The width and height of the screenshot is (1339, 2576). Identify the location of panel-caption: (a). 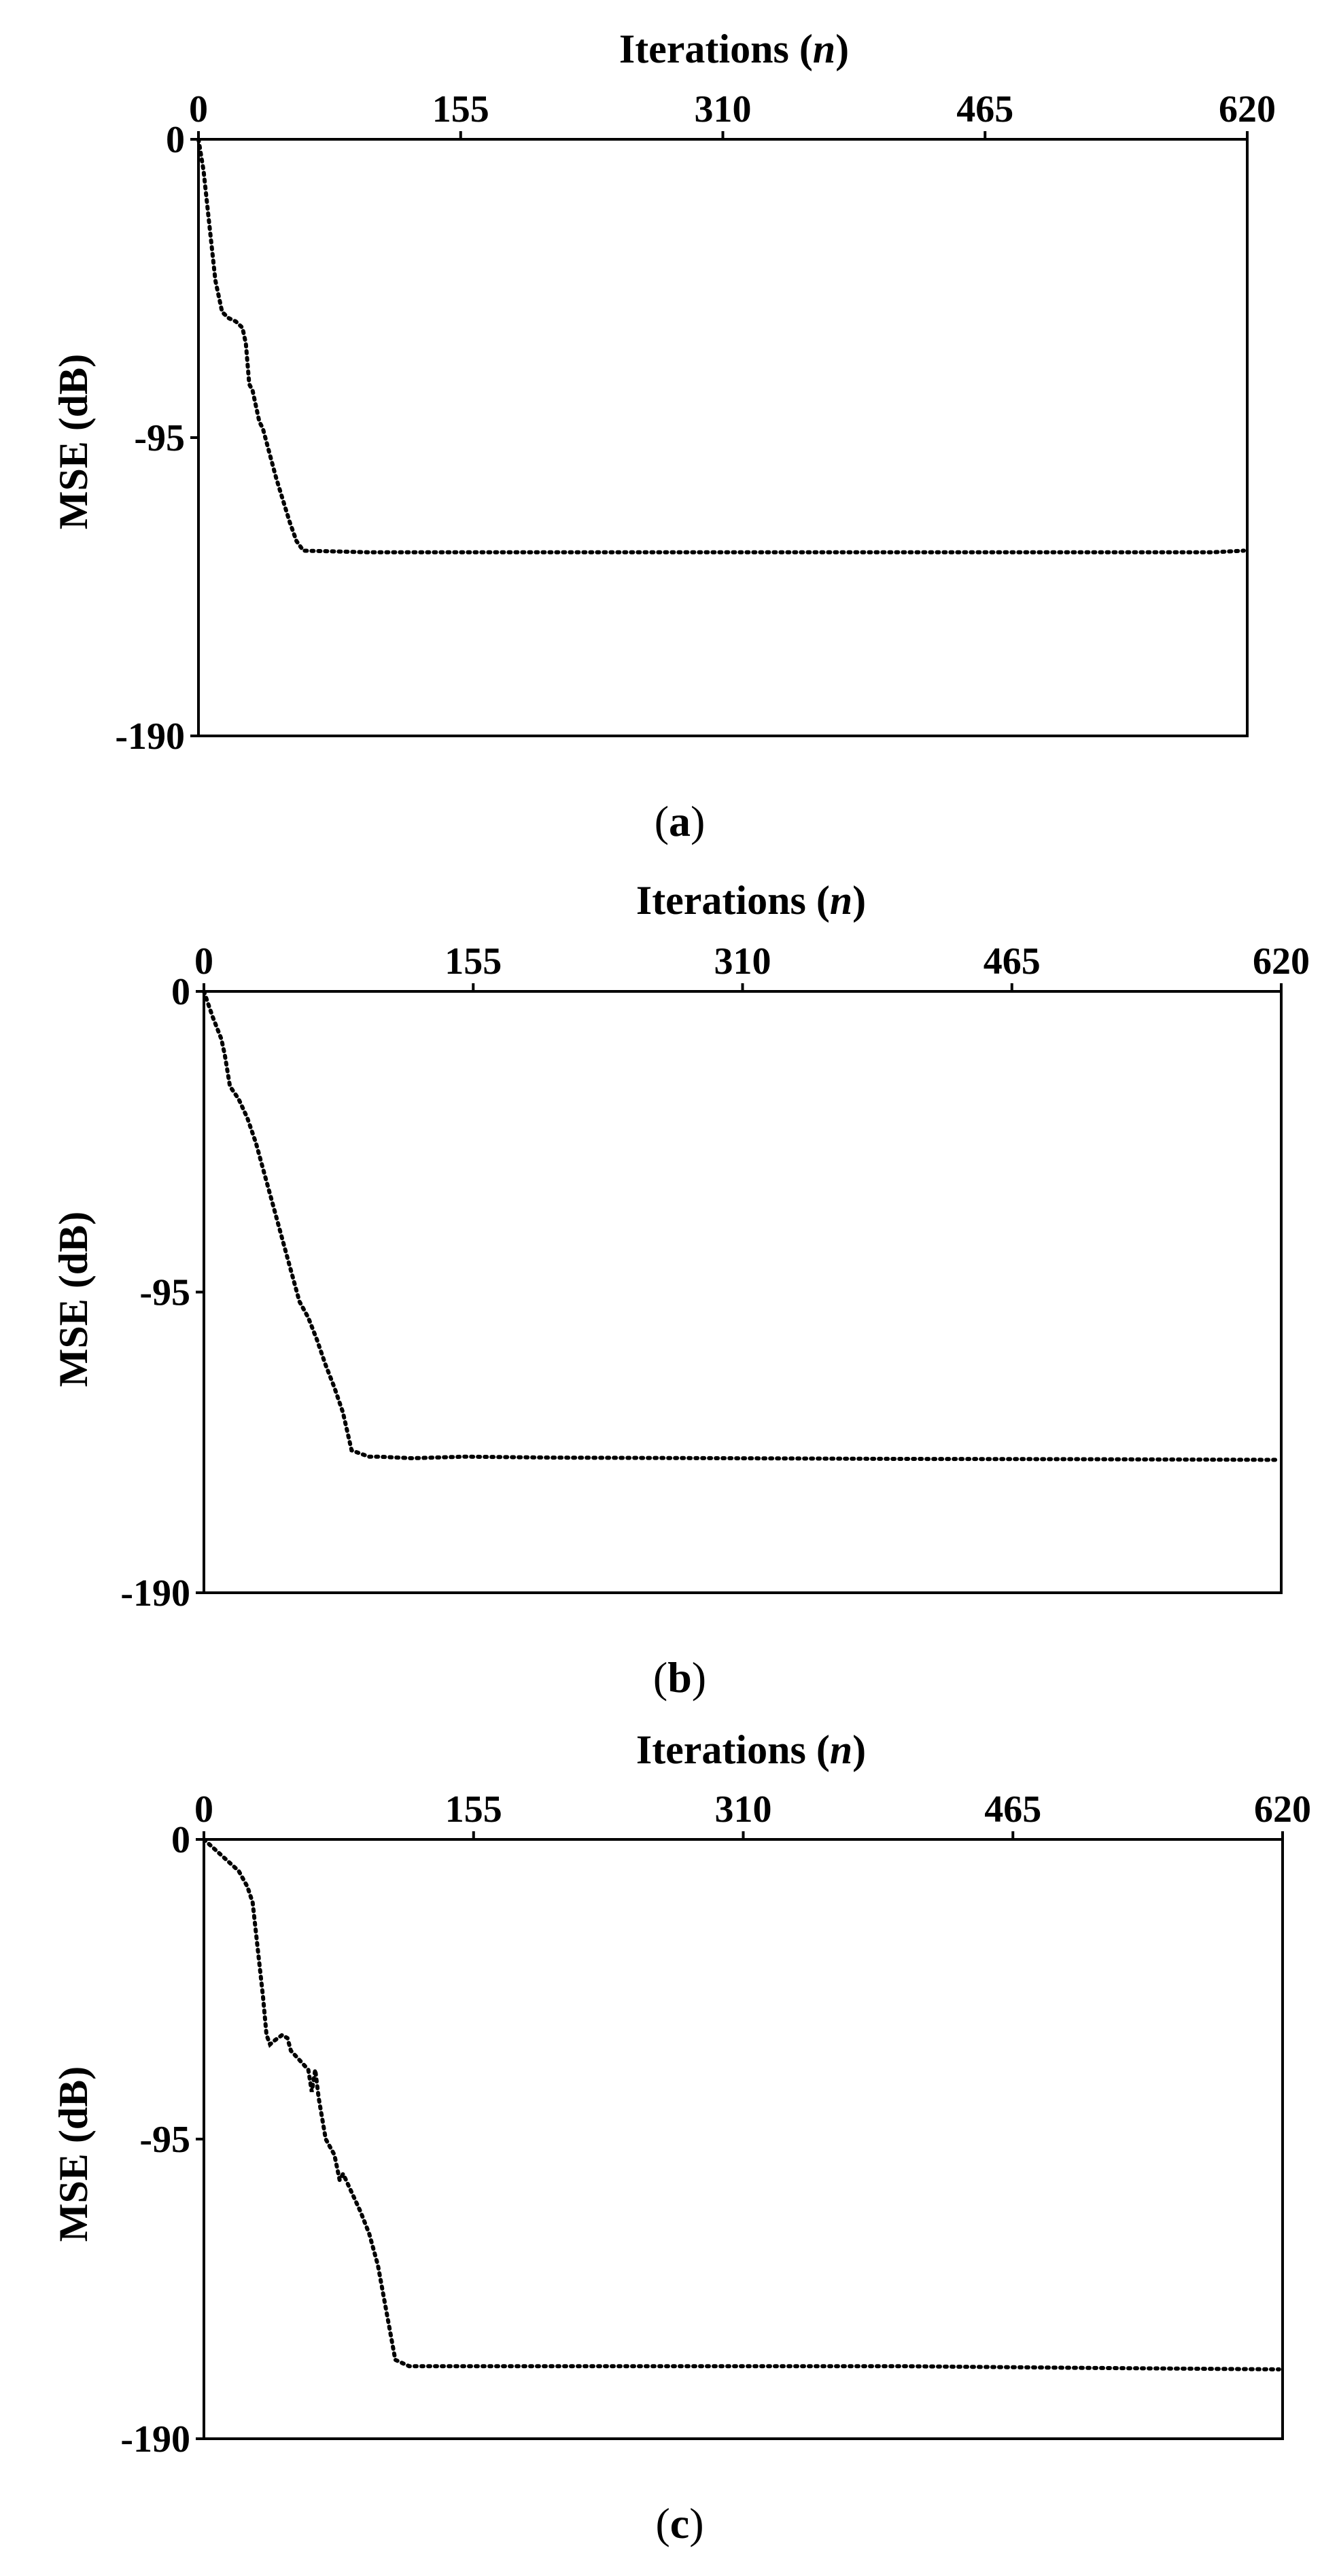
(680, 821).